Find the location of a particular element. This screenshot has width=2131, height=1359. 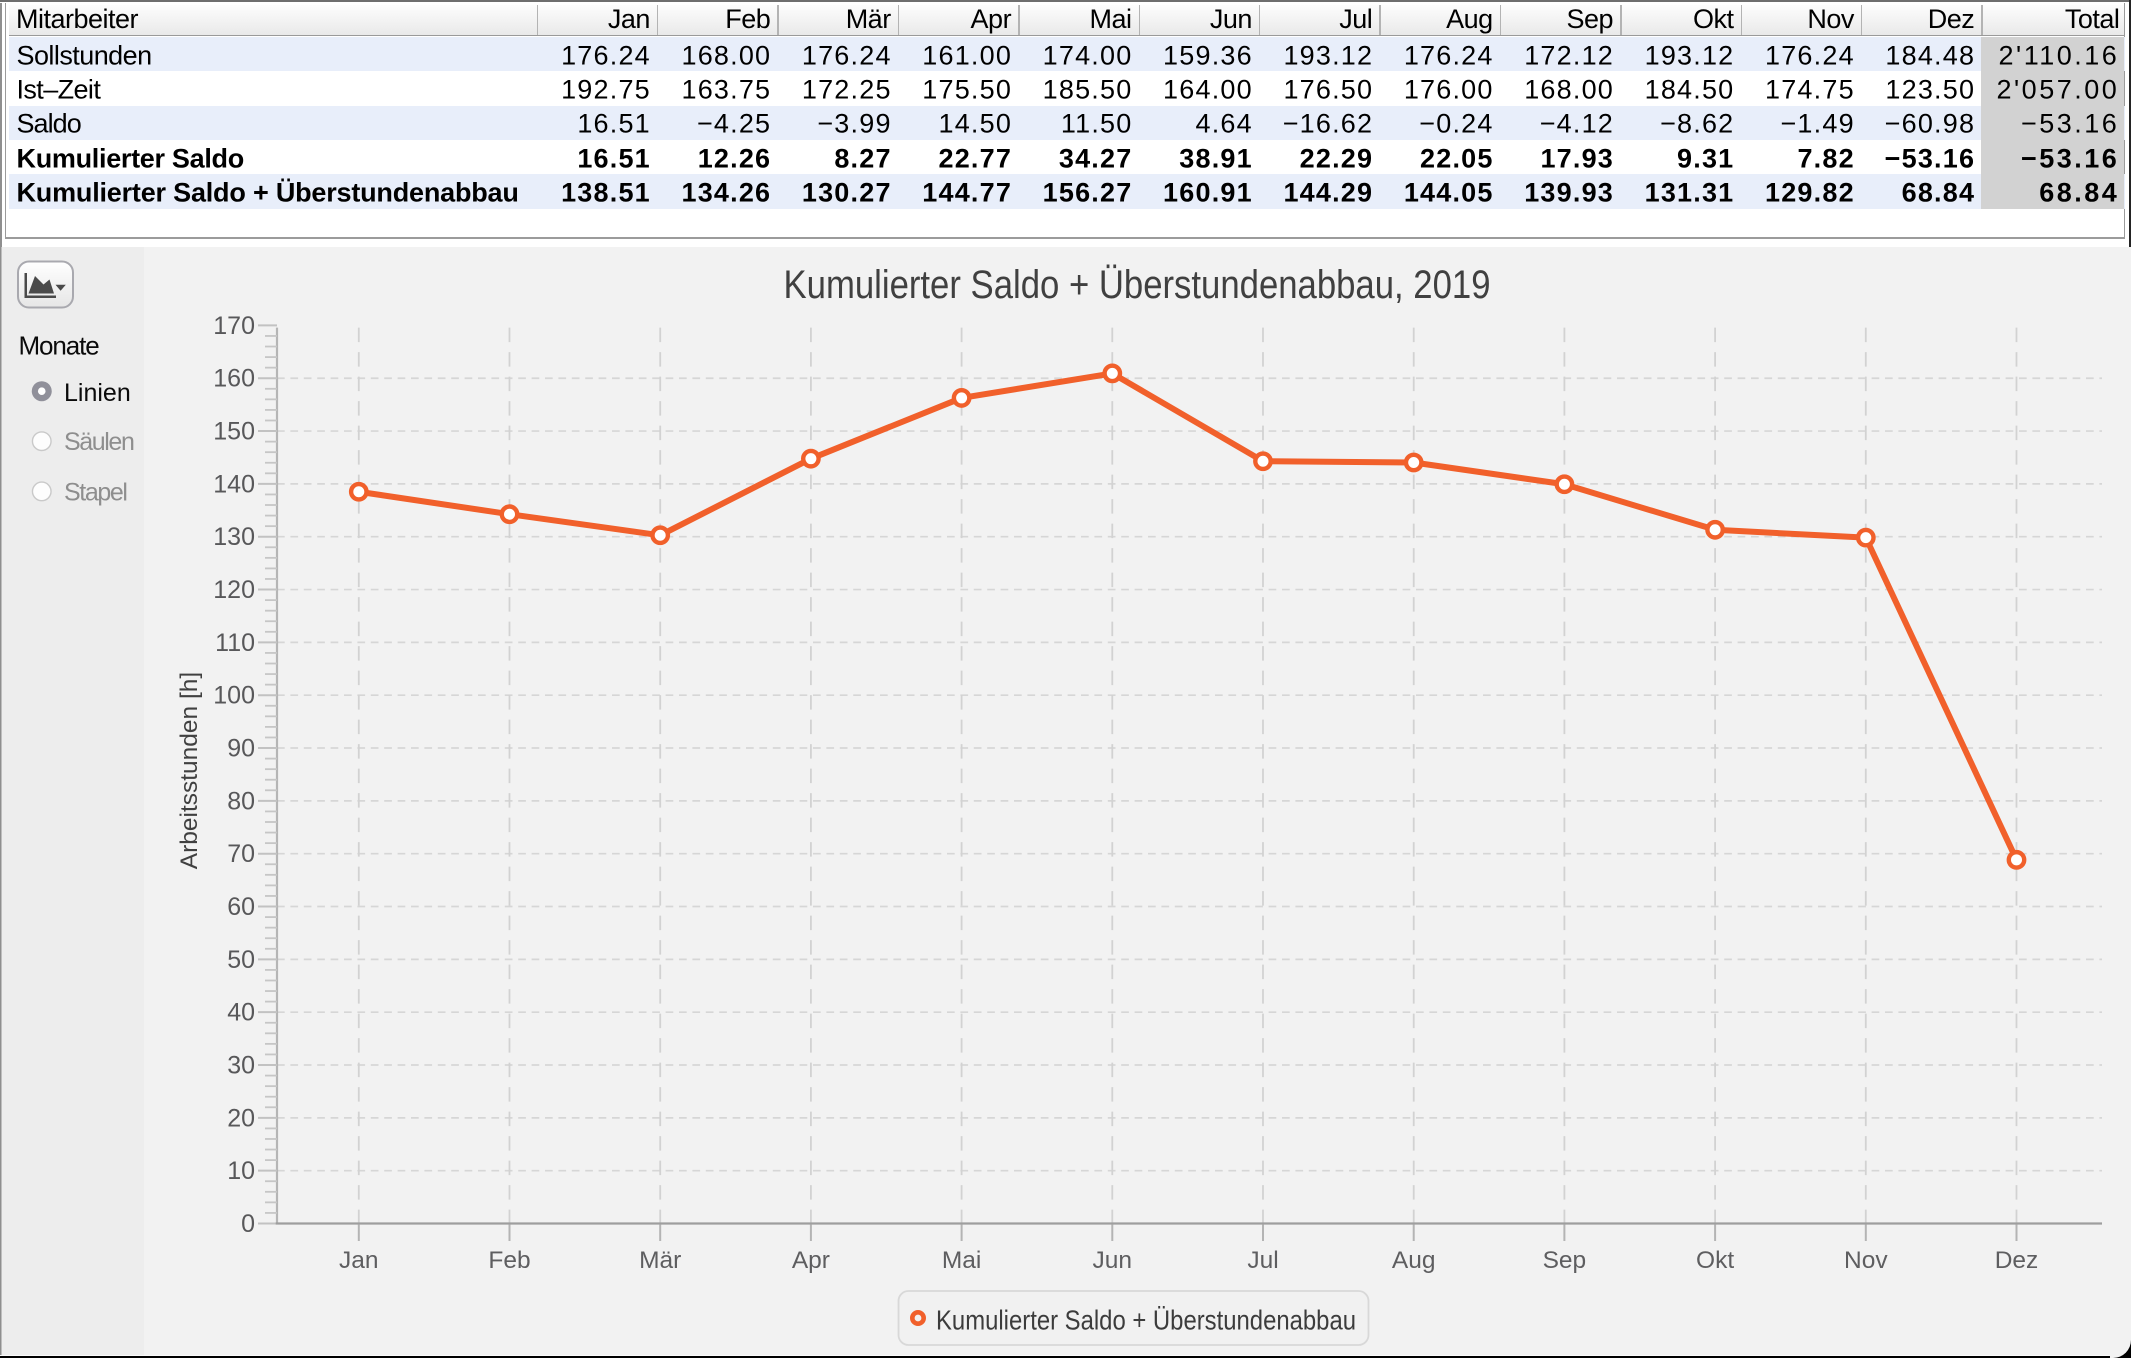

svg-text:Kumulierter Saldo + Überstunde: Kumulierter Saldo + Überstundenabbau is located at coordinates (1146, 1320).